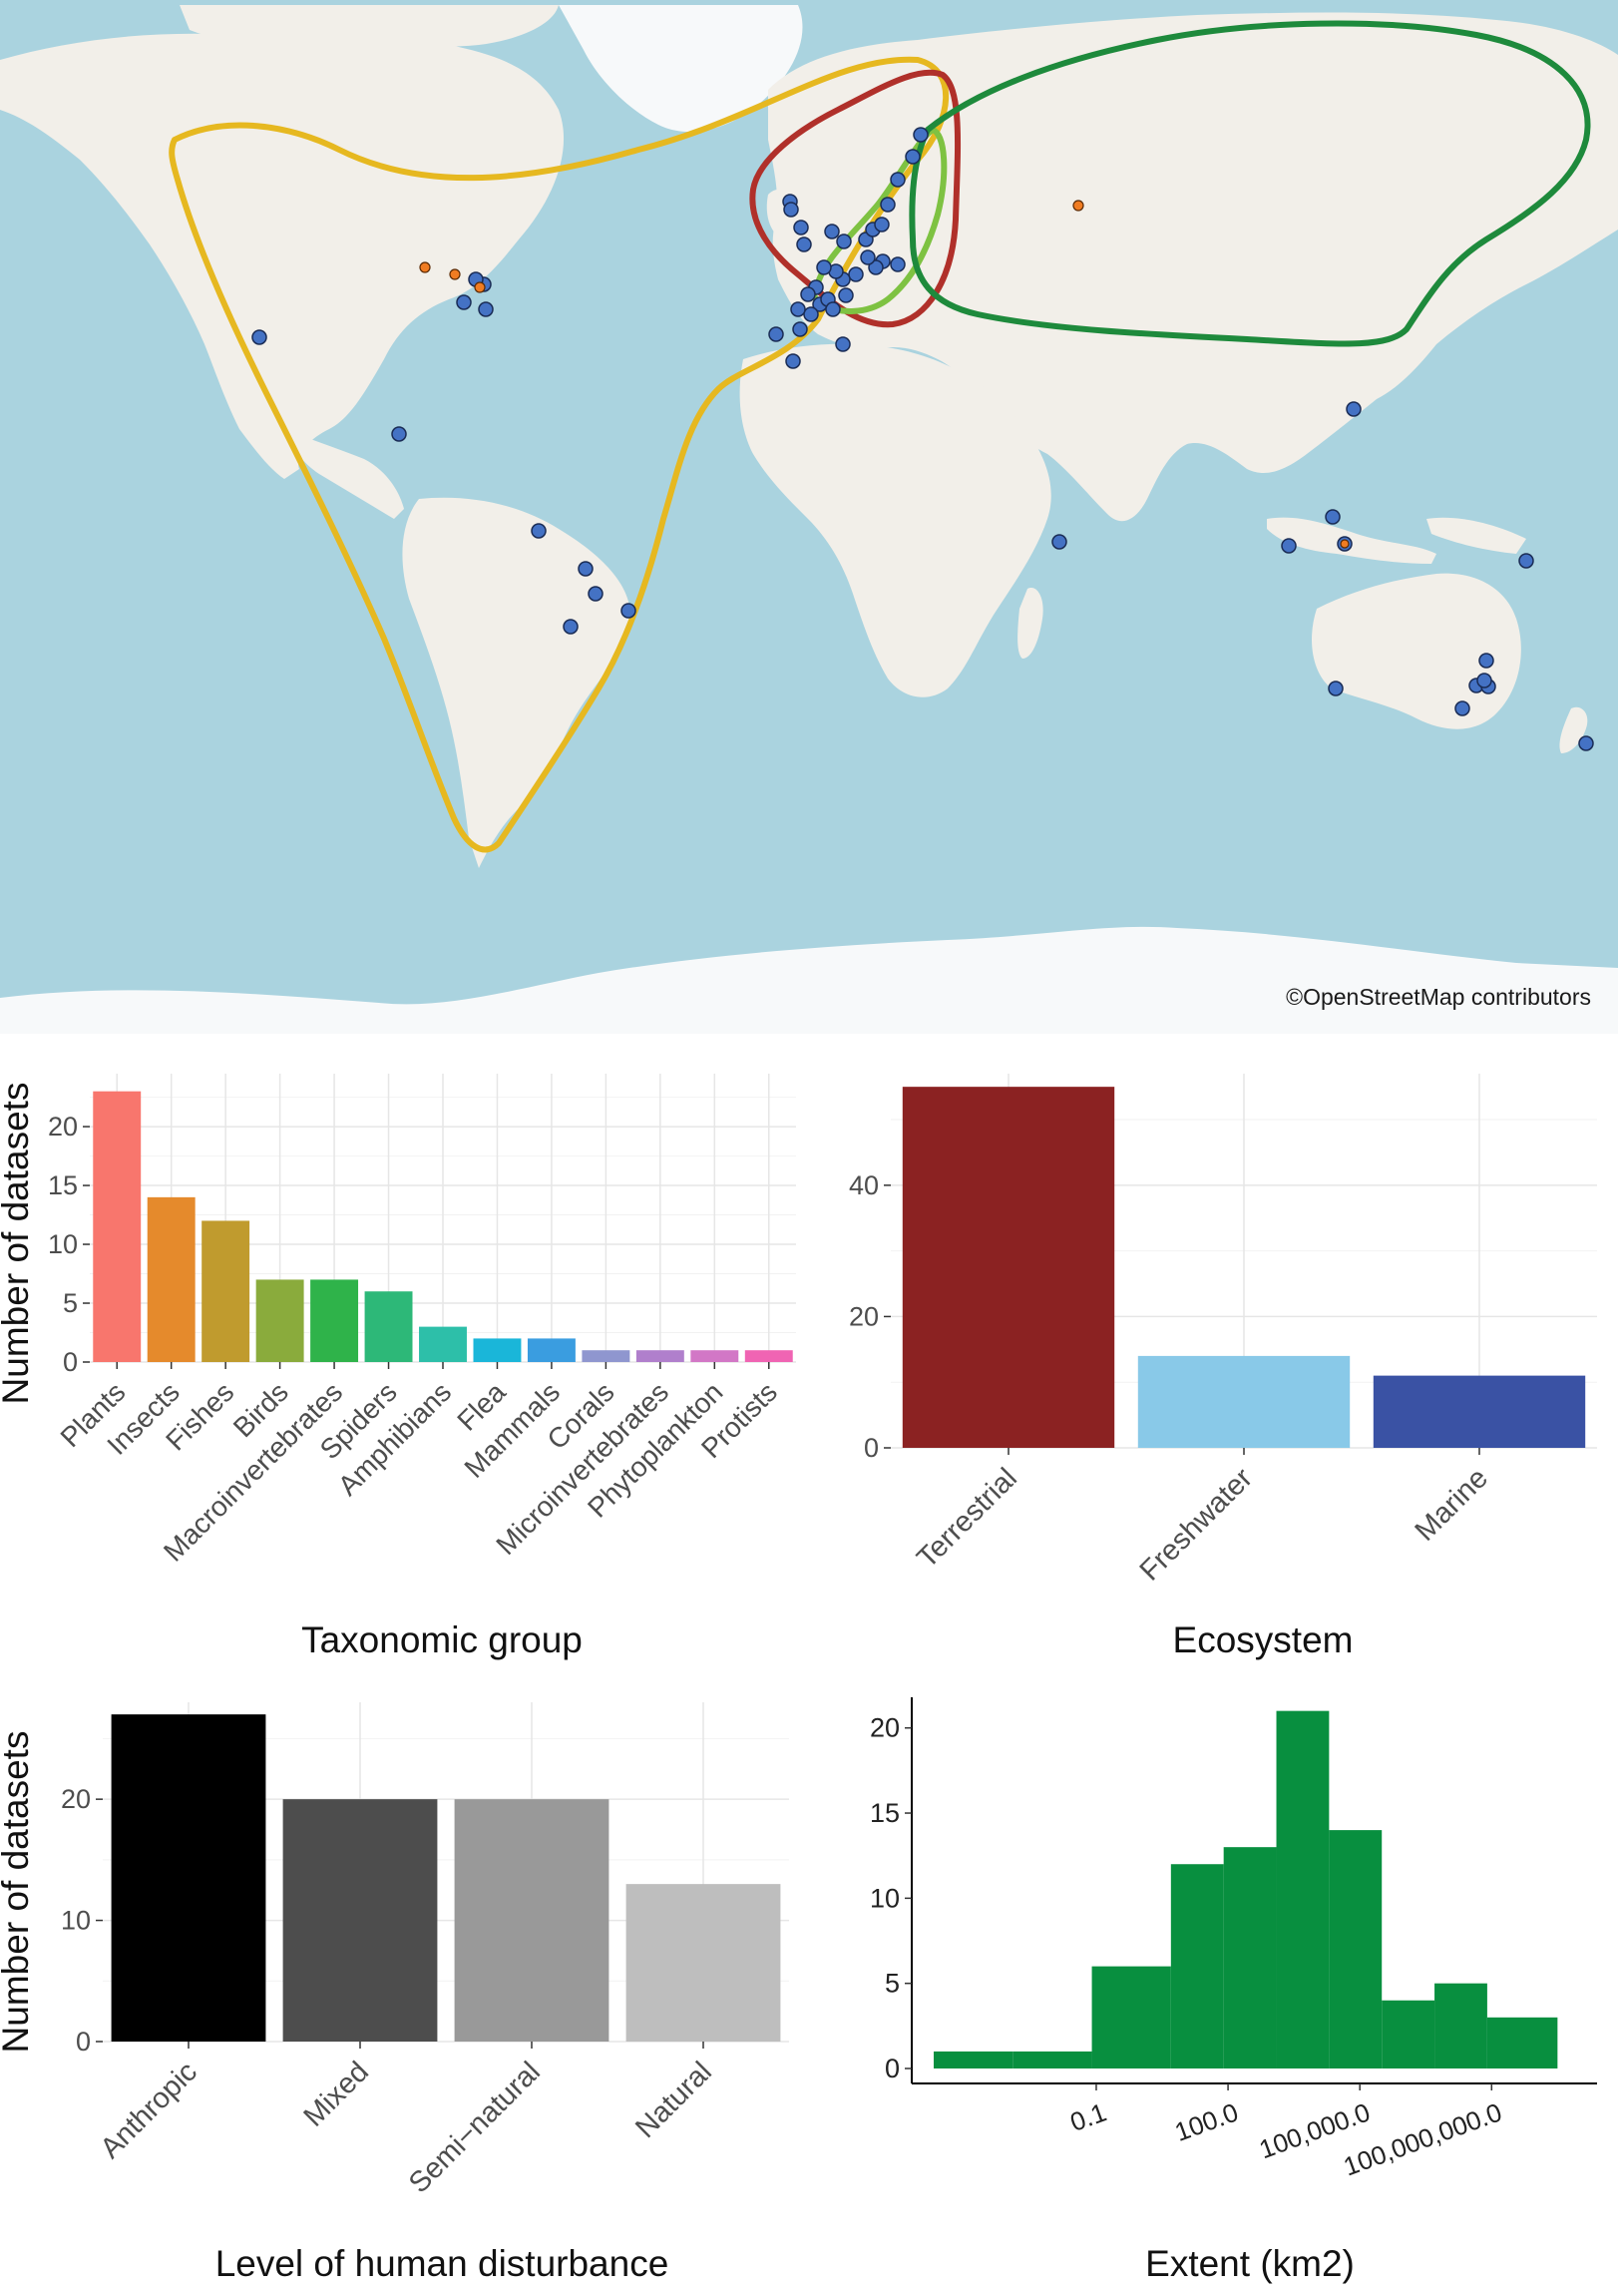 The image size is (1618, 2296). What do you see at coordinates (283, 256) in the screenshot?
I see `north-america-landmass` at bounding box center [283, 256].